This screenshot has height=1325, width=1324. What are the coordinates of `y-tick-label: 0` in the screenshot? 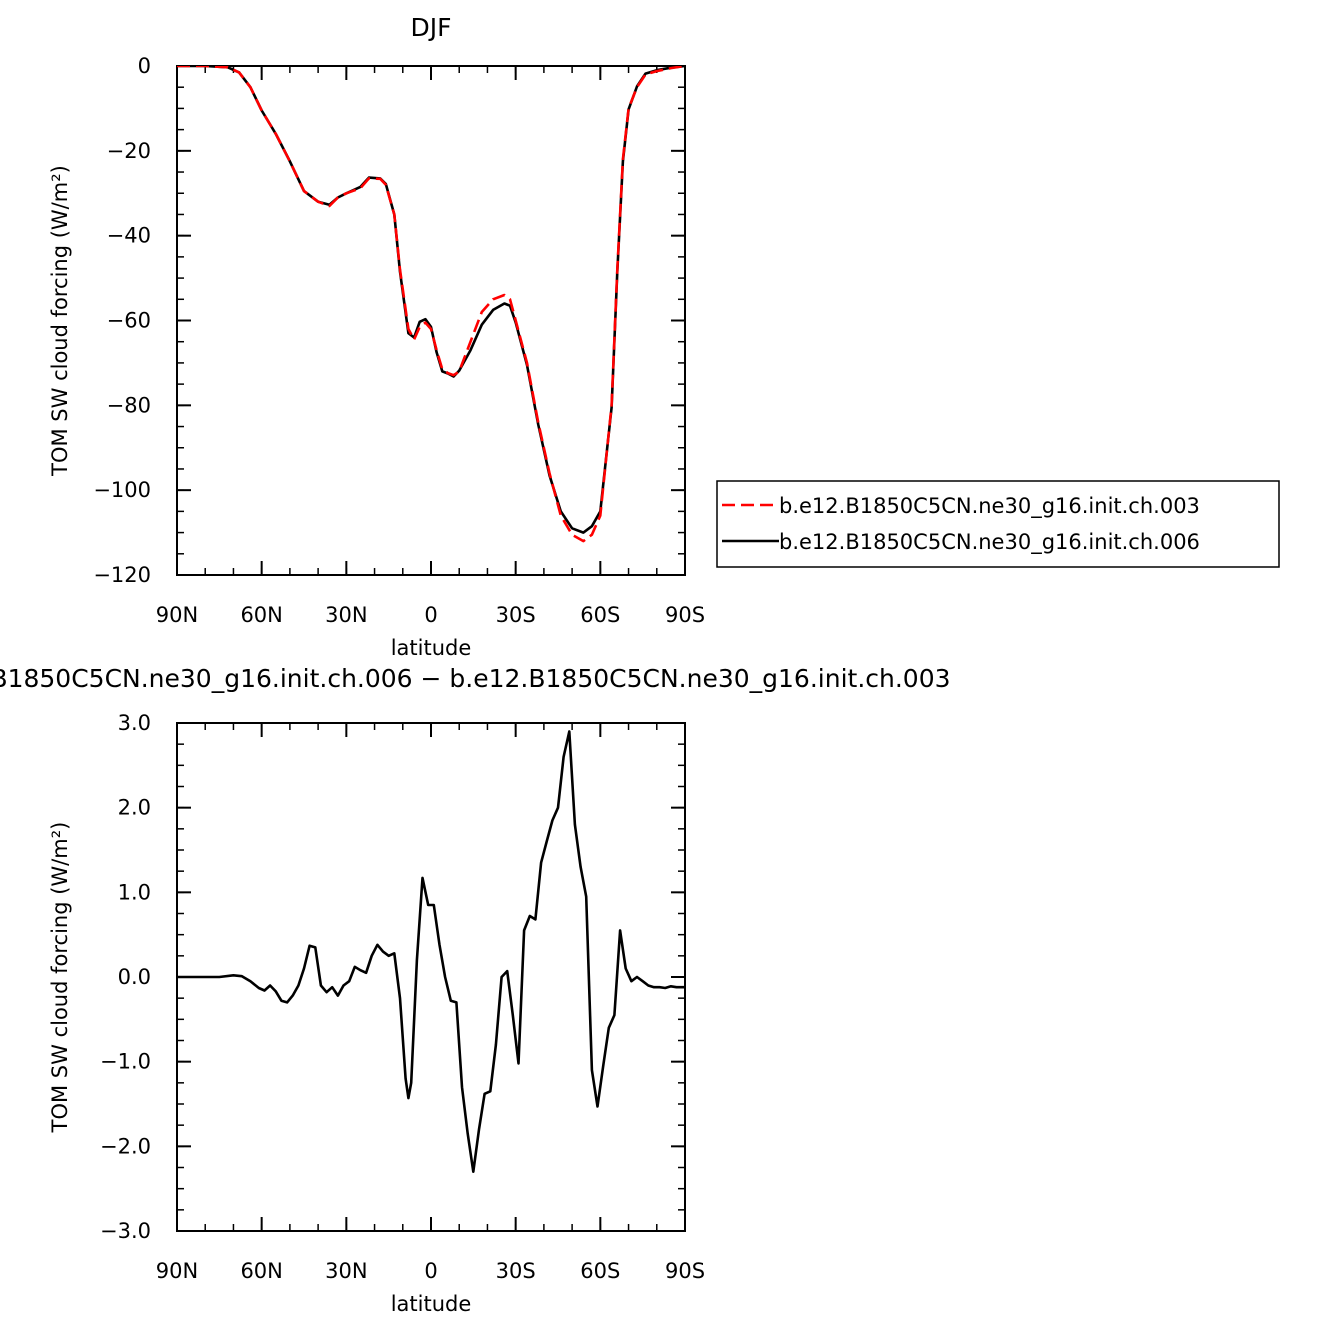 It's located at (144, 66).